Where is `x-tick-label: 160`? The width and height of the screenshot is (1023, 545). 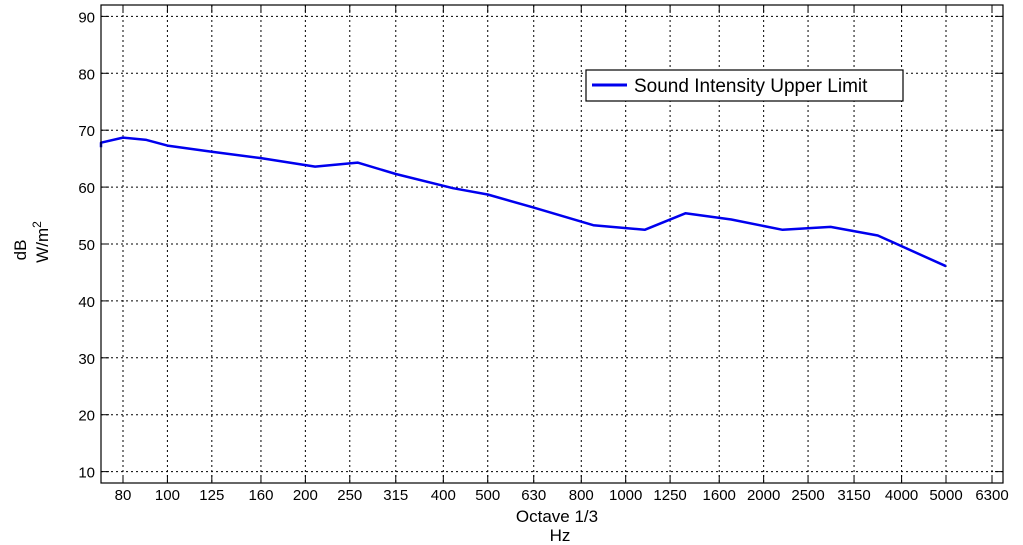 x-tick-label: 160 is located at coordinates (260, 495).